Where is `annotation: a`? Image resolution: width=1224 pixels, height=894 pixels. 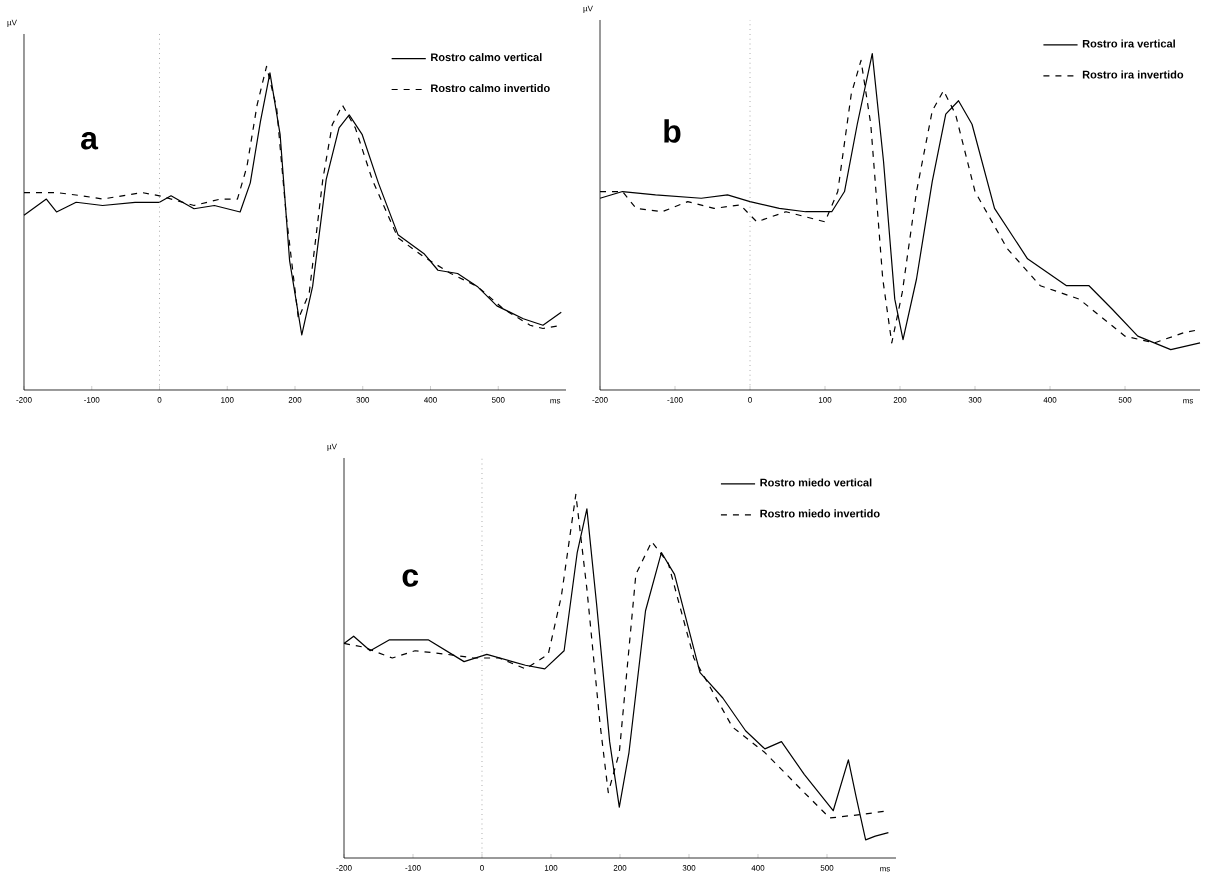 annotation: a is located at coordinates (90, 141).